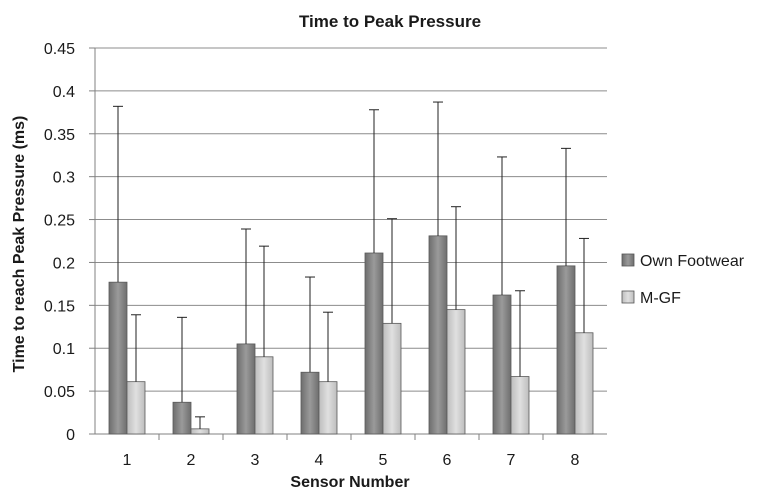 Image resolution: width=769 pixels, height=494 pixels. I want to click on legend: Own Footwear M-GF, so click(683, 280).